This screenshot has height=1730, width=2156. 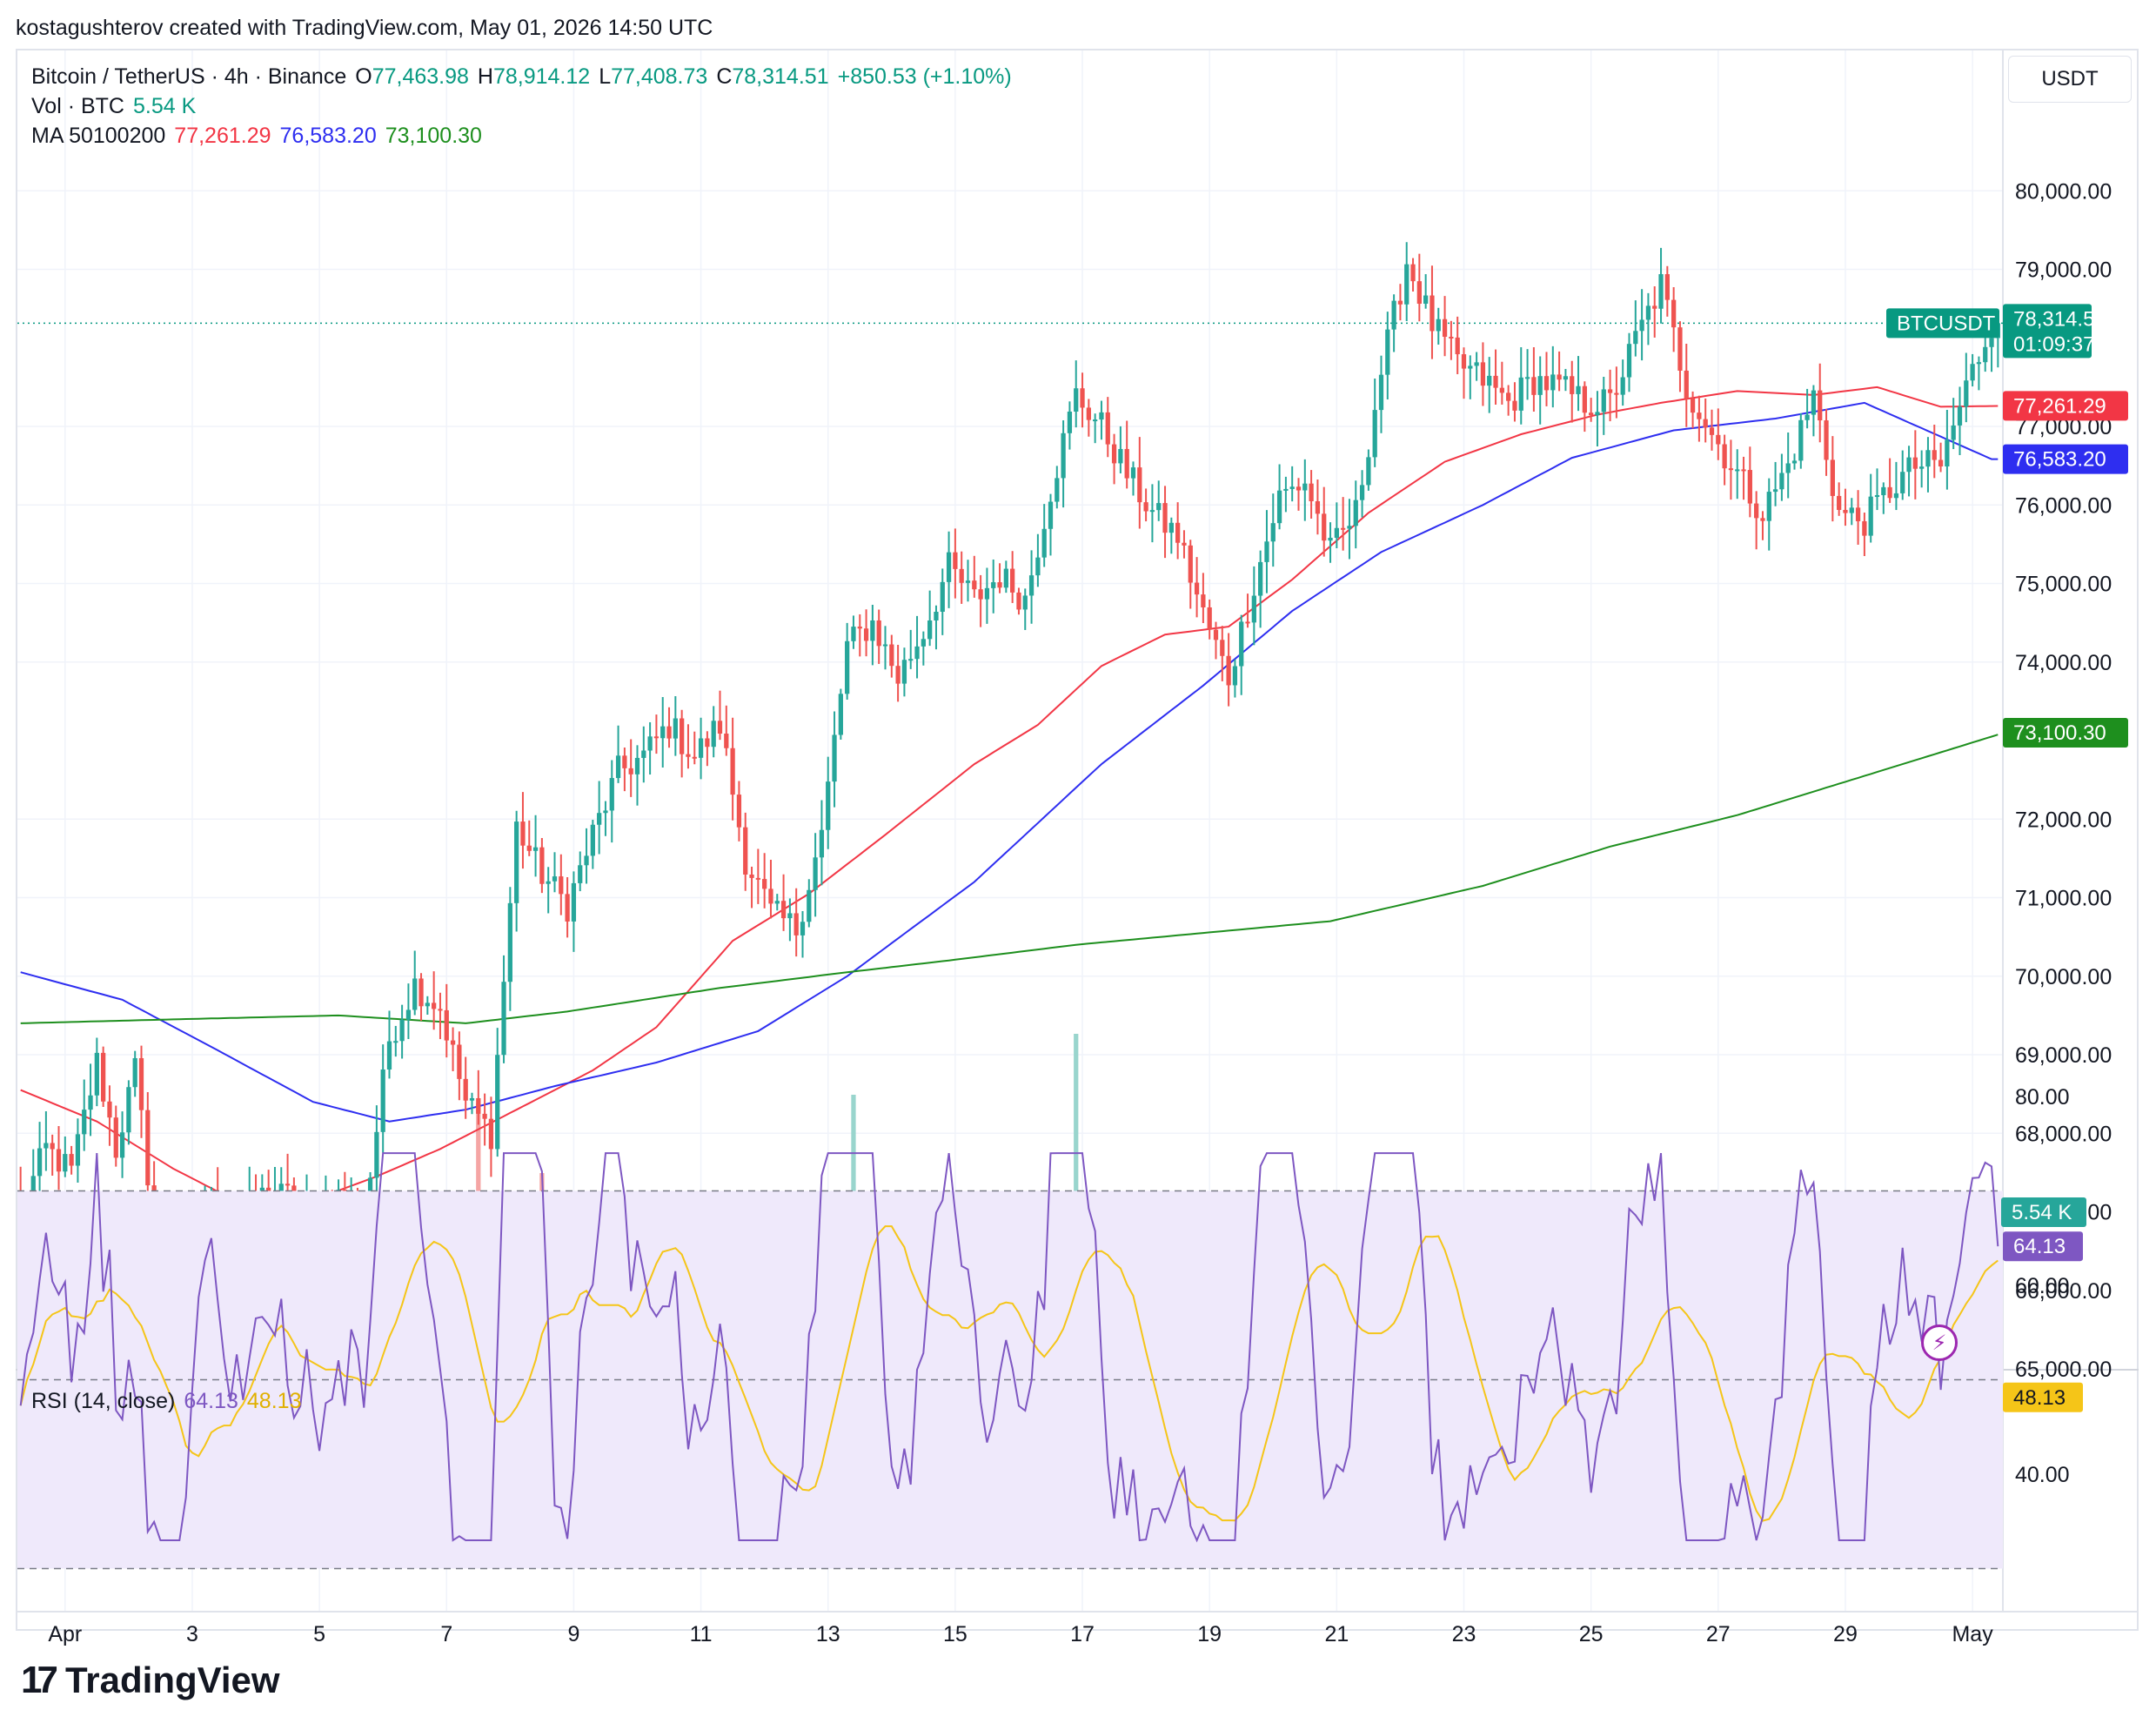 I want to click on ma200-tag-text: 73,100.30, so click(x=2059, y=733).